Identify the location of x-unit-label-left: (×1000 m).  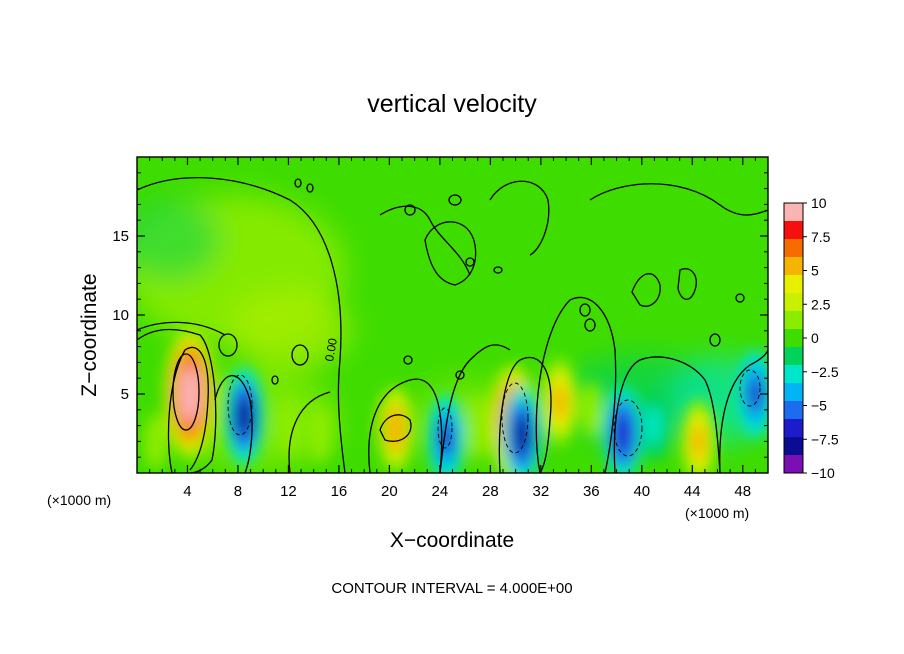
(79, 500).